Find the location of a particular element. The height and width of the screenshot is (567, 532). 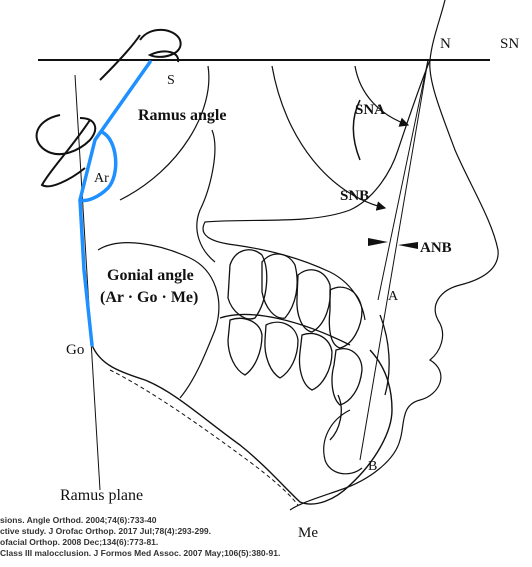

label-anb: ANB is located at coordinates (436, 248).